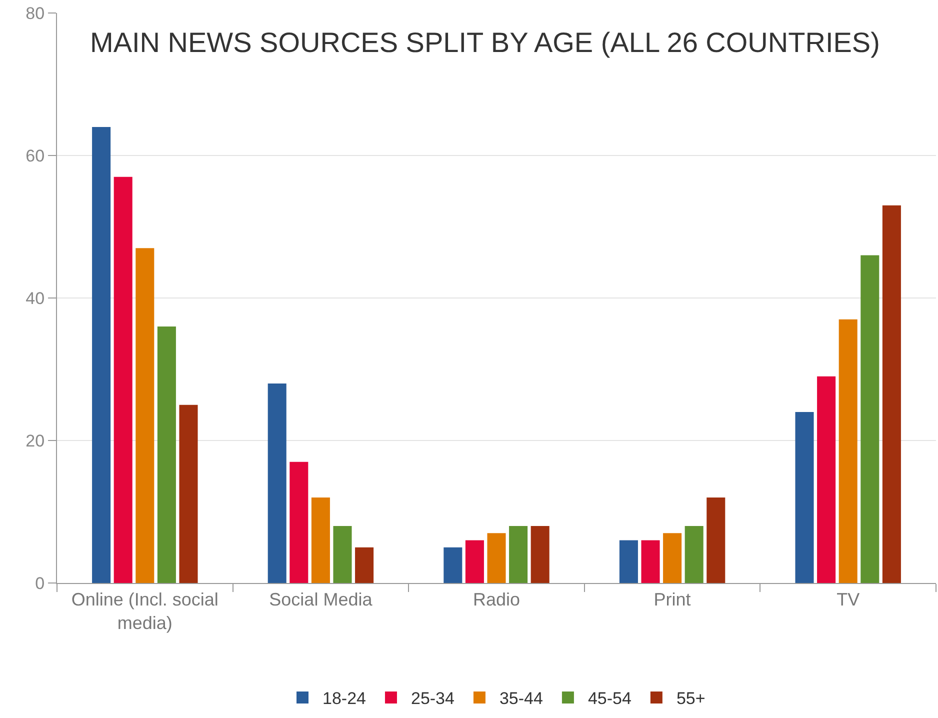 The height and width of the screenshot is (718, 938). I want to click on y-tick-label: 60, so click(35, 156).